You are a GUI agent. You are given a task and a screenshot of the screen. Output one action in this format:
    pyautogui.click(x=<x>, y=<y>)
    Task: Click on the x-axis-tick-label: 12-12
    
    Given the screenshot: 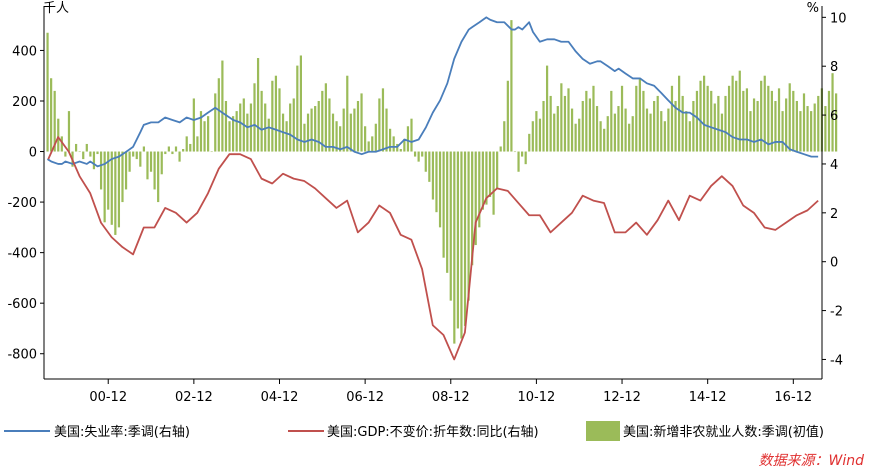 What is the action you would take?
    pyautogui.click(x=622, y=397)
    